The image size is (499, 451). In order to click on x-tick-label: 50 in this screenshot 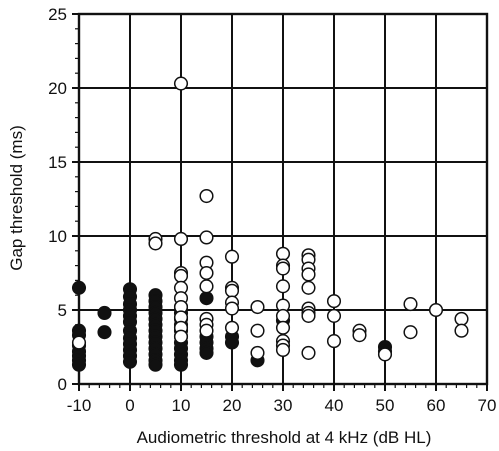, I will do `click(385, 405)`.